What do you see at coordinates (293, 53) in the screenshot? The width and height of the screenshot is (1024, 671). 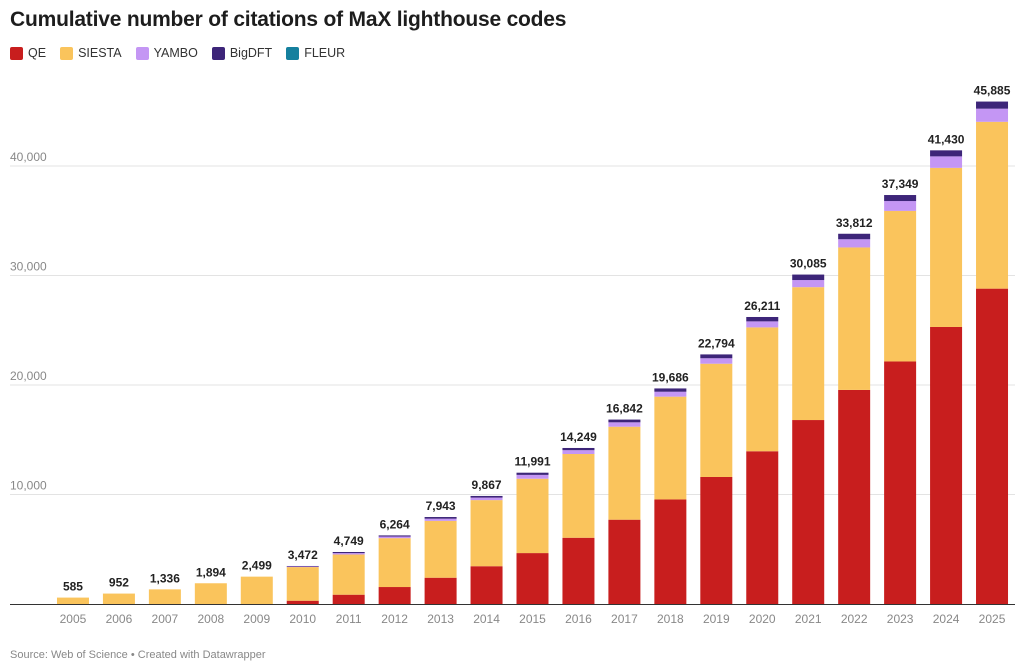 I see `legend-swatch-fleur` at bounding box center [293, 53].